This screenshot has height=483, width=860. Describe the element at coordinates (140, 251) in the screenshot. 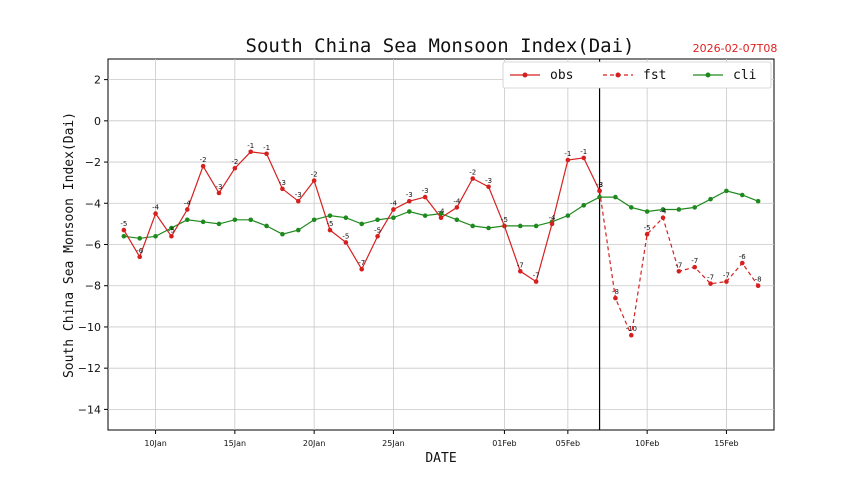

I see `data-label-obs: -6` at that location.